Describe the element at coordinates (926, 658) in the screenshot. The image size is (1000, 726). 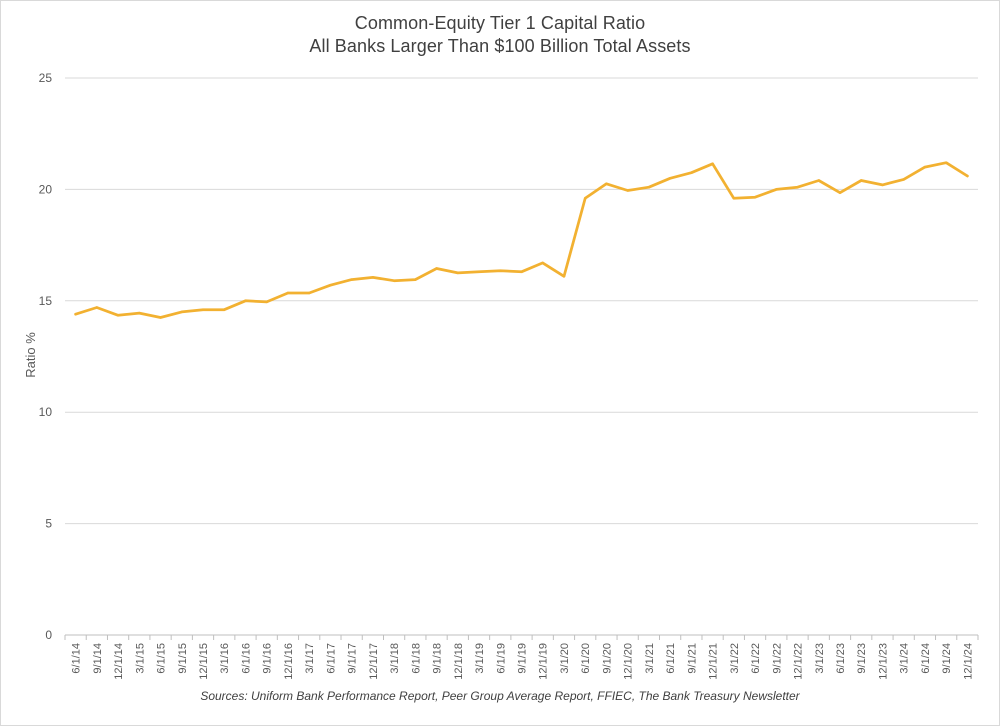
I see `x-tick-label: 6/1/24` at that location.